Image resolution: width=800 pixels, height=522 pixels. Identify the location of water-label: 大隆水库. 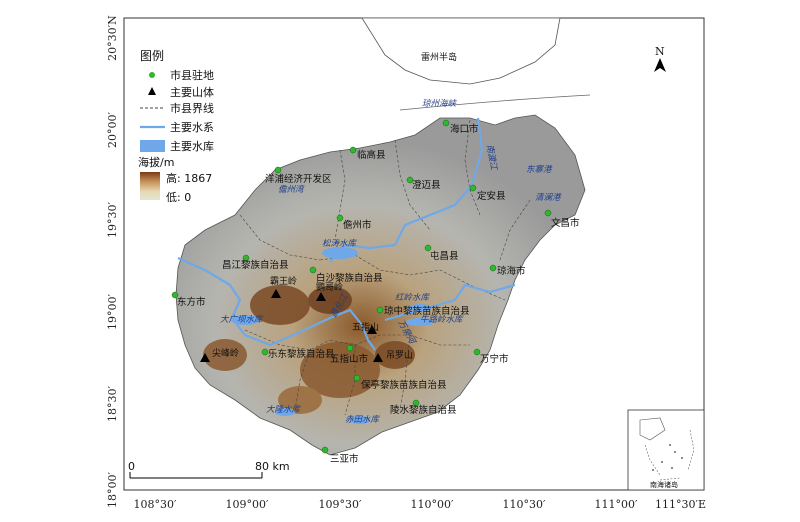
(284, 409).